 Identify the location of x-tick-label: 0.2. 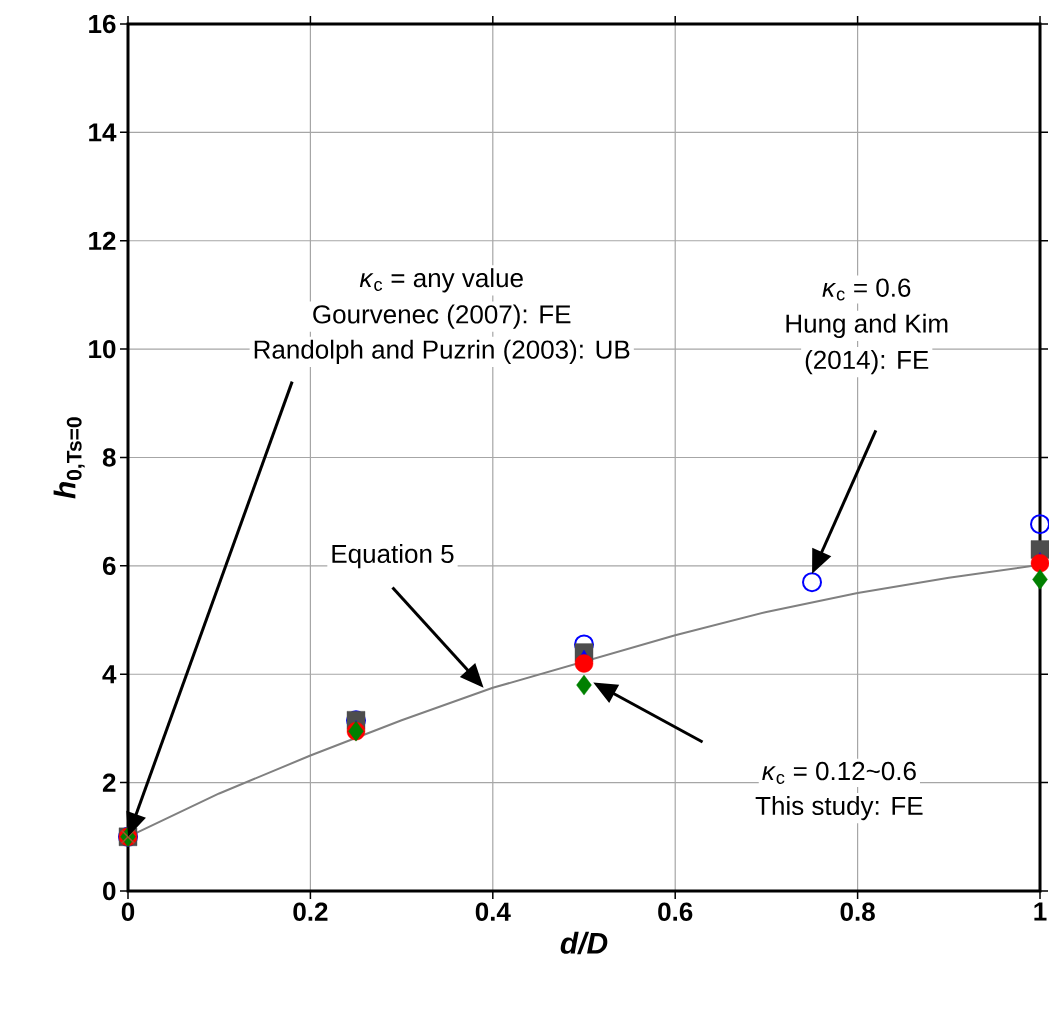
(310, 911).